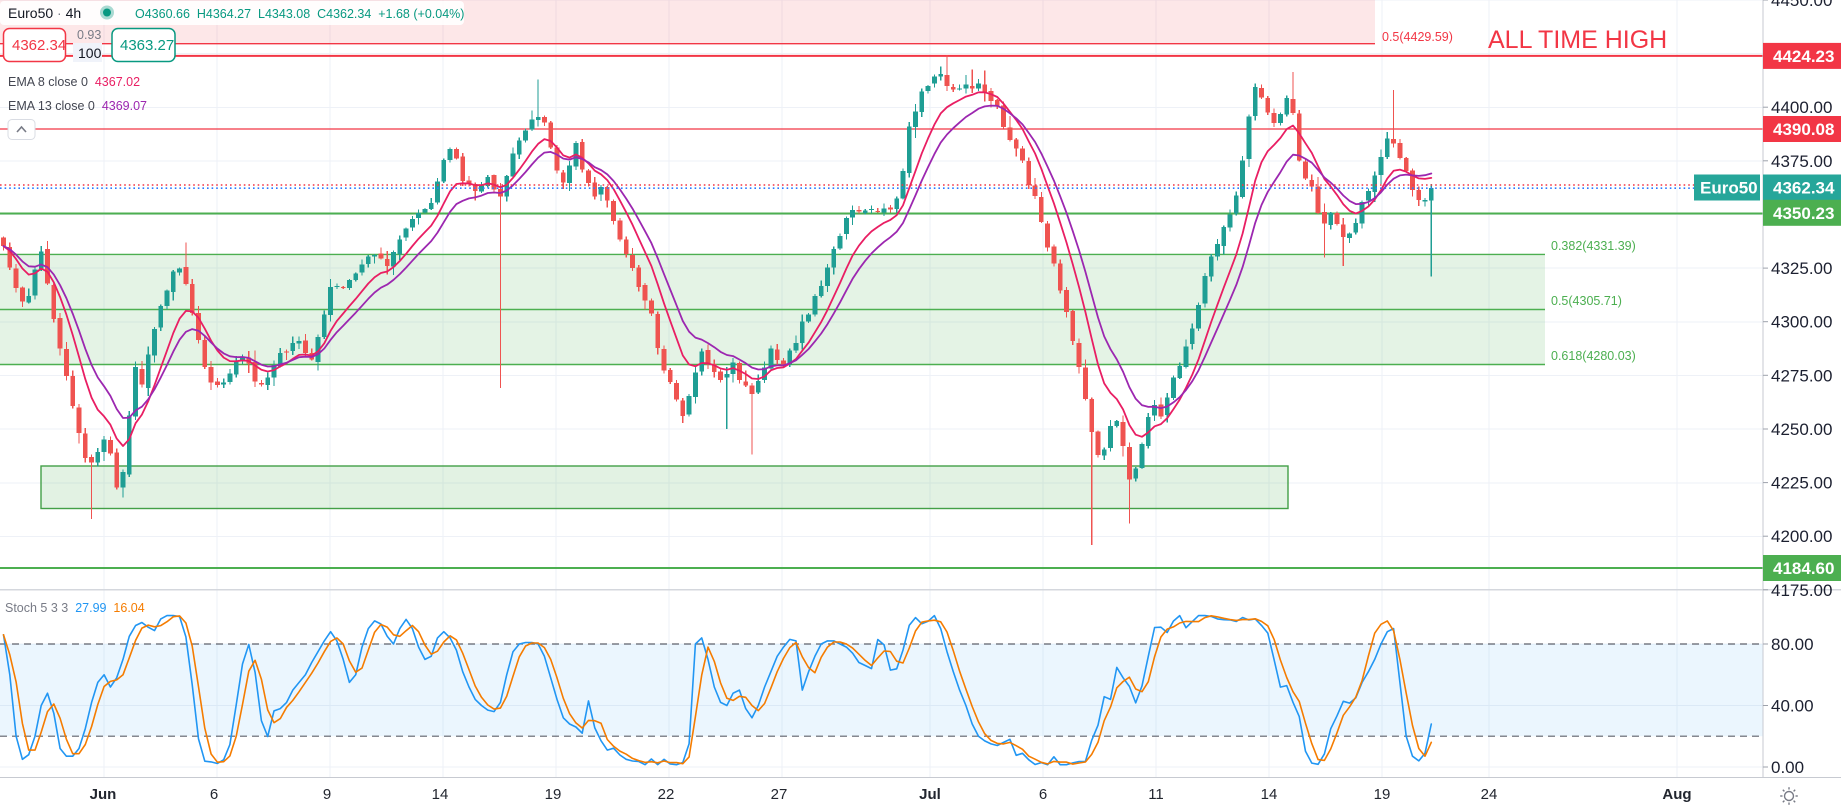  Describe the element at coordinates (74, 82) in the screenshot. I see `svg-text: EMA 8 close 0 4367.02` at that location.